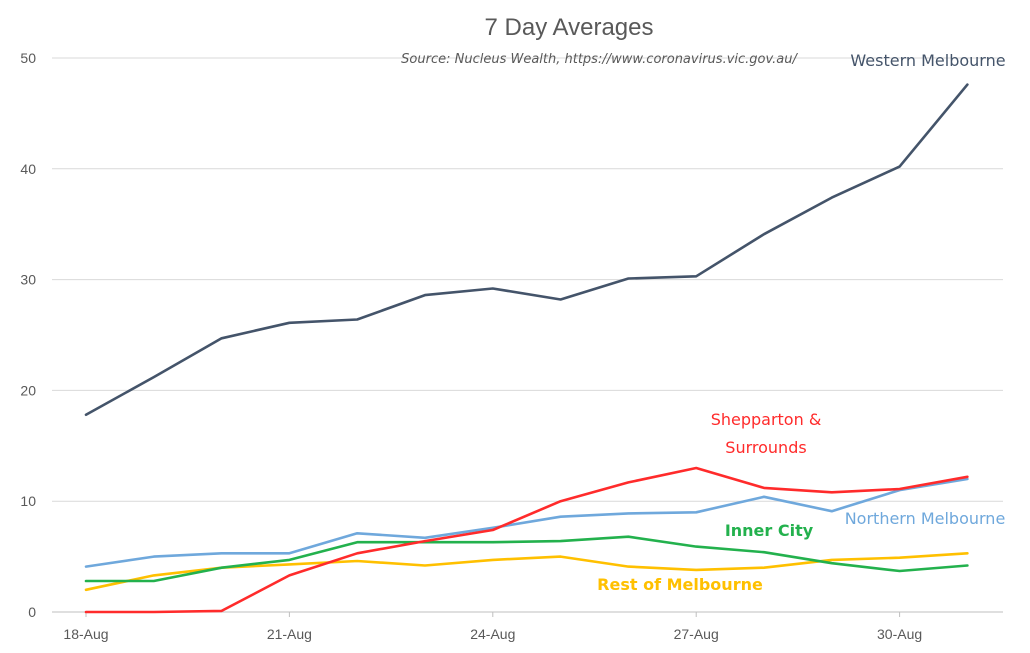  Describe the element at coordinates (766, 419) in the screenshot. I see `series-label-shepparton-line-1: Shepparton &` at that location.